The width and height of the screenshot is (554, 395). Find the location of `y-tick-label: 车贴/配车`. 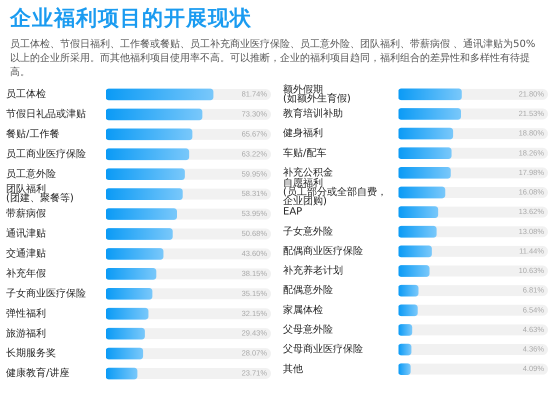

y-tick-label: 车贴/配车 is located at coordinates (304, 152).